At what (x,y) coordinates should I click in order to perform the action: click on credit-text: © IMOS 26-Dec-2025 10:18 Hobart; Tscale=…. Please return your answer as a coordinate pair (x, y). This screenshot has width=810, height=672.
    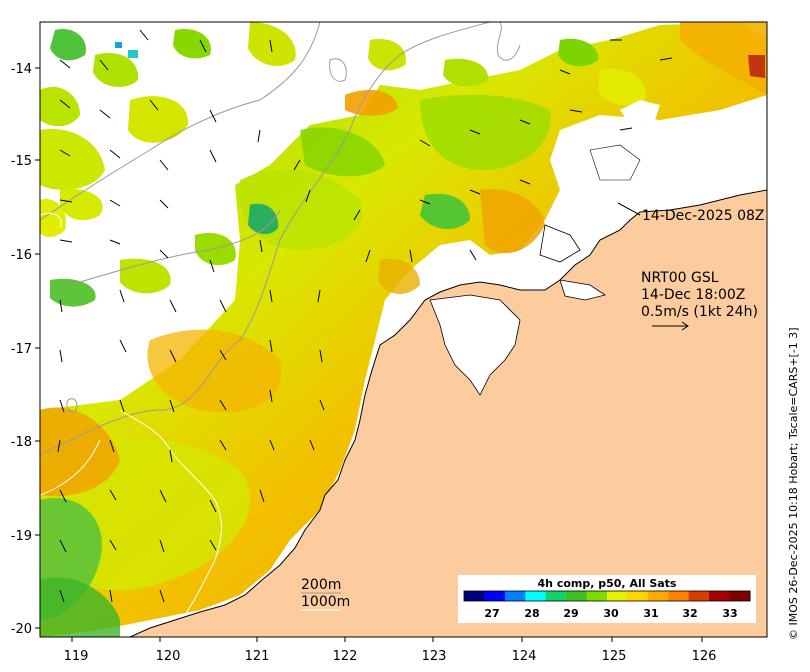
    Looking at the image, I should click on (793, 483).